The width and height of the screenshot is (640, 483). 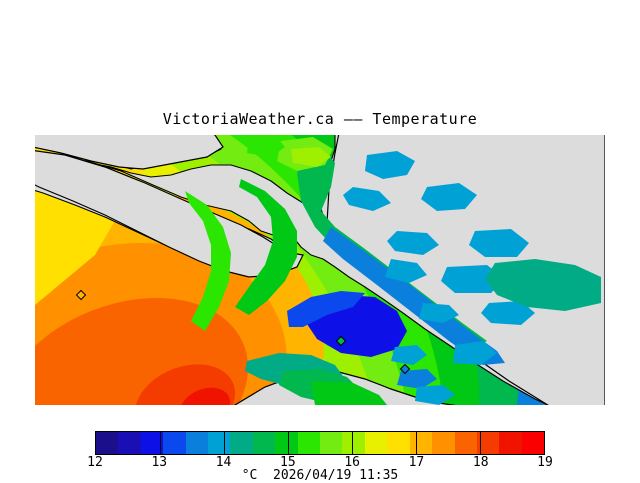 What do you see at coordinates (320, 475) in the screenshot?
I see `colorbar-caption: °C 2026/04/19 11:35` at bounding box center [320, 475].